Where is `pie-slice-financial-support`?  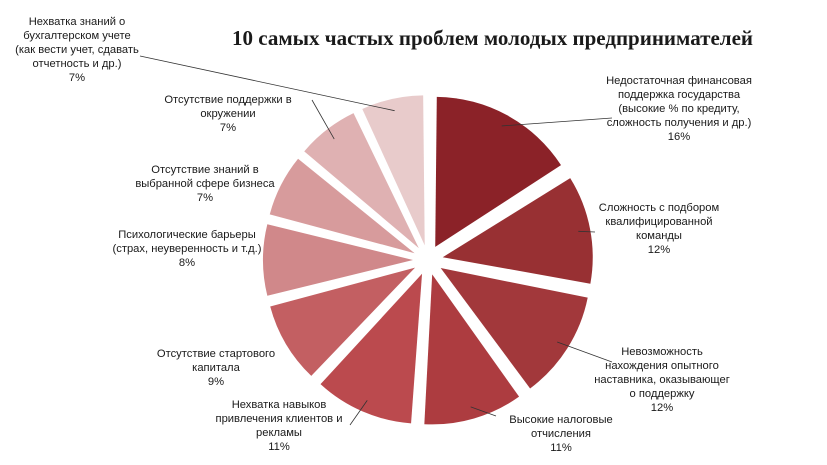 pie-slice-financial-support is located at coordinates (498, 171).